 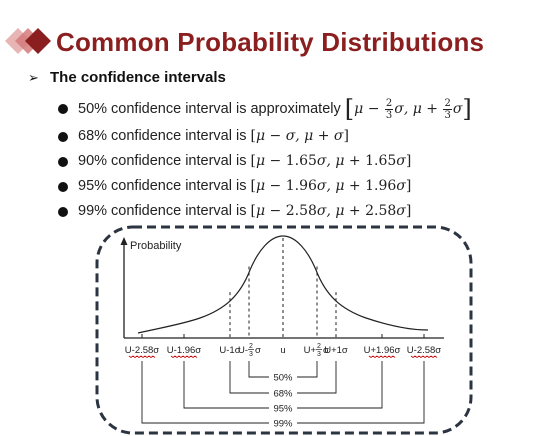 What do you see at coordinates (162, 211) in the screenshot?
I see `bullet-text: 99% confidence interval is` at bounding box center [162, 211].